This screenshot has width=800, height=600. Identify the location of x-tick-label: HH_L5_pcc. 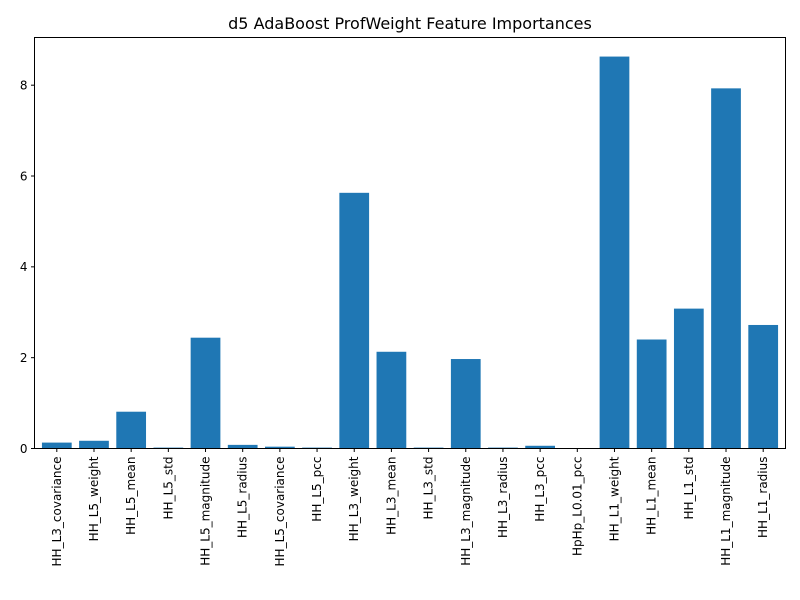
(317, 489).